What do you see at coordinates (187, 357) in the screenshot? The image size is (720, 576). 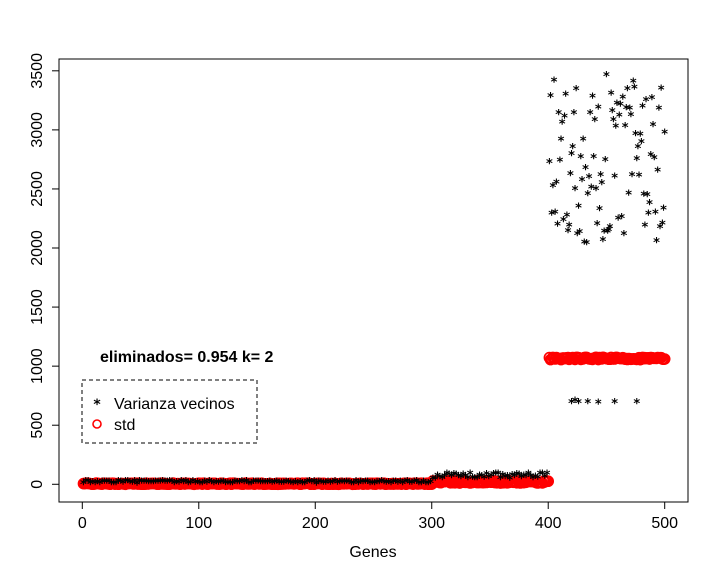 I see `annotation: eliminados= 0.954 k= 2` at bounding box center [187, 357].